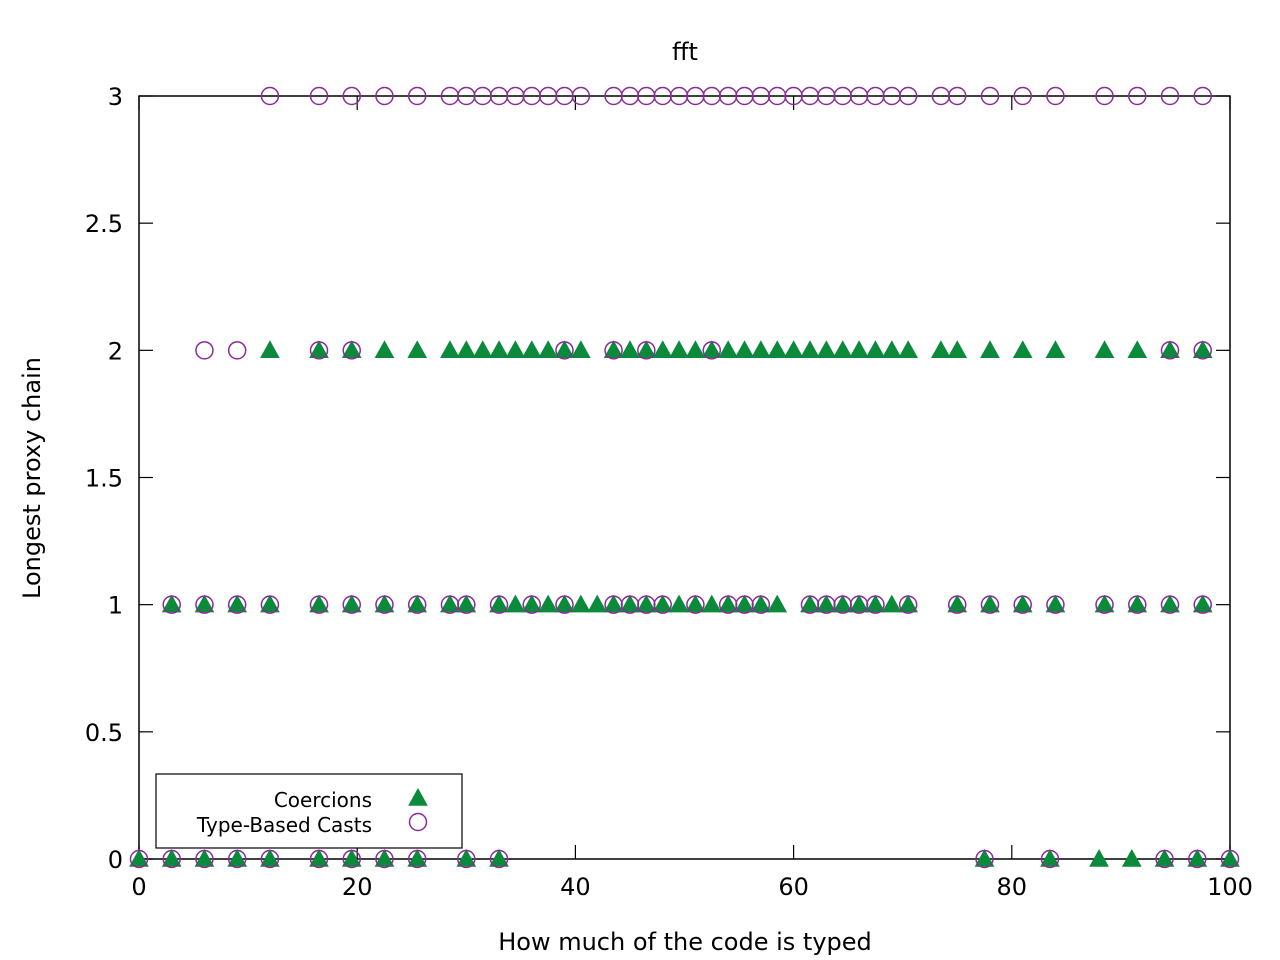 The width and height of the screenshot is (1280, 960). What do you see at coordinates (323, 800) in the screenshot?
I see `legend-label-coercions: Coercions` at bounding box center [323, 800].